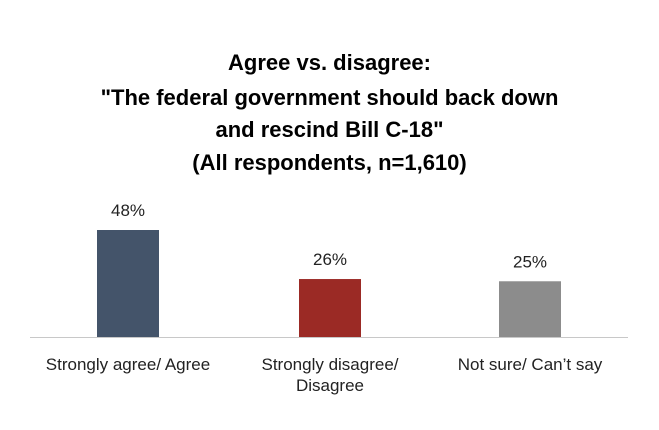  Describe the element at coordinates (530, 261) in the screenshot. I see `data-label-3: 25%` at that location.